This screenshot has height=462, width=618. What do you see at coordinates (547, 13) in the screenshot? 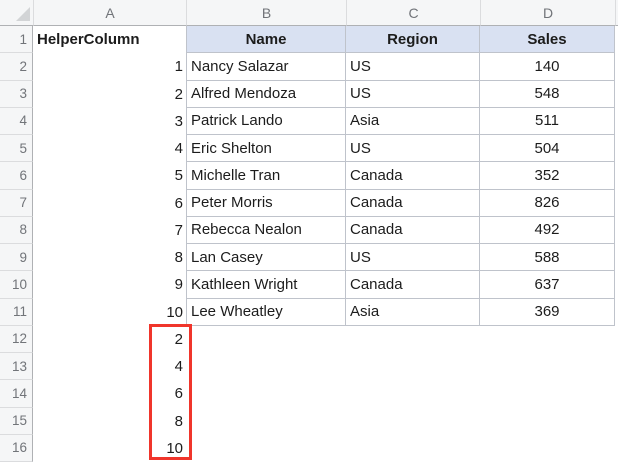
I see `column-header-D: D` at bounding box center [547, 13].